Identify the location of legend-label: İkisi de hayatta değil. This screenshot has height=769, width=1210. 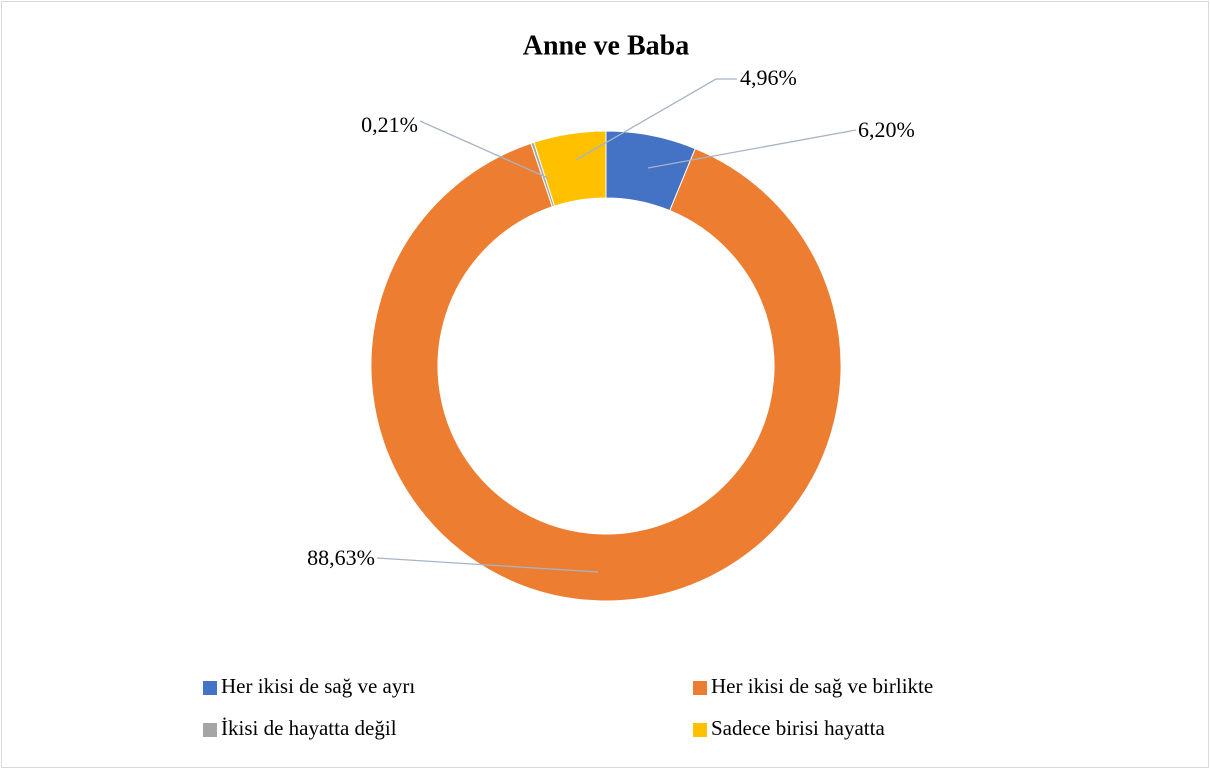
(309, 728).